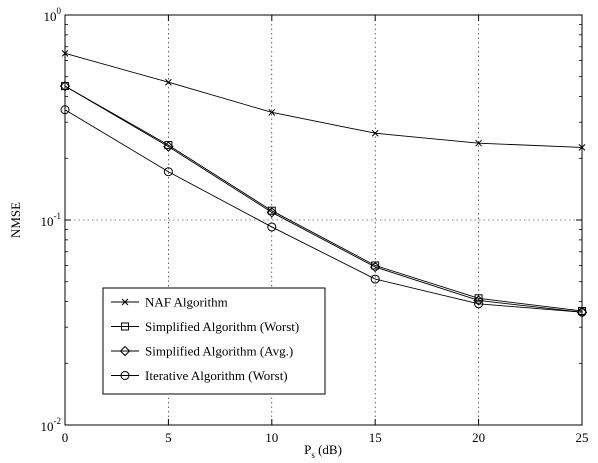  I want to click on legend-item: Simplified Algorithm (Worst), so click(205, 326).